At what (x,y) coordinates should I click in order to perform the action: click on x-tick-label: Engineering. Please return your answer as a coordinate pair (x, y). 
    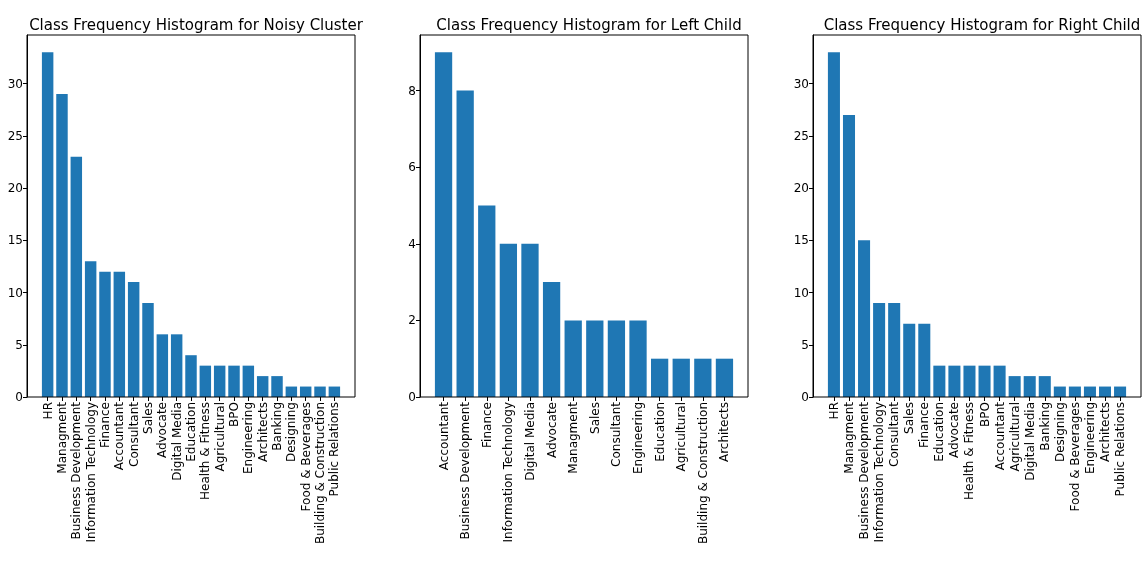
    Looking at the image, I should click on (1089, 438).